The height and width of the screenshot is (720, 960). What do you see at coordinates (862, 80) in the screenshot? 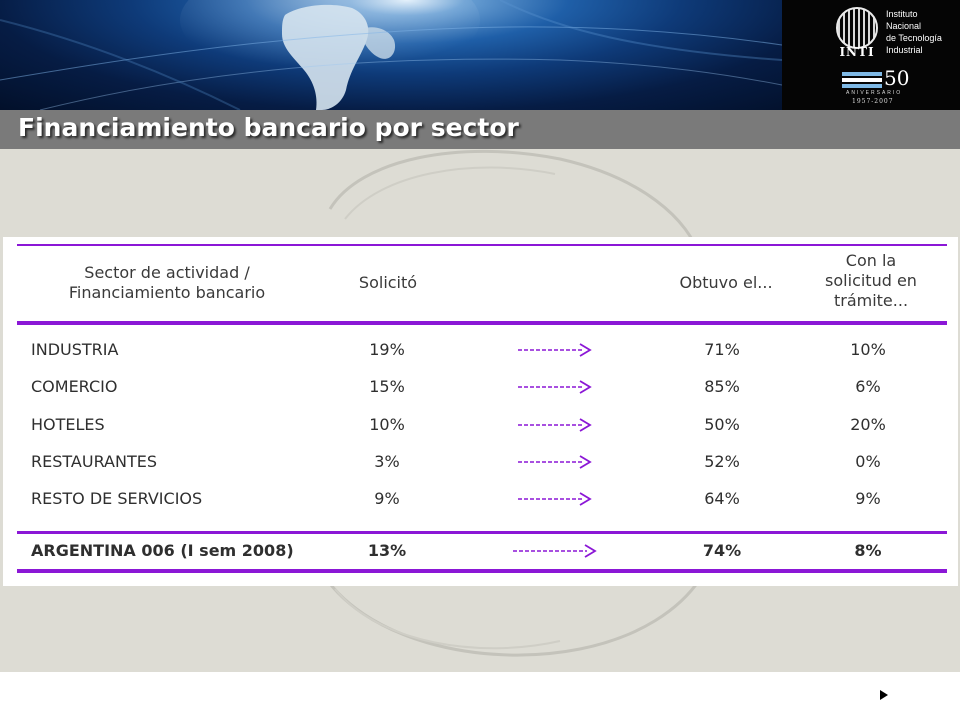
I see `anniversary-stripes` at bounding box center [862, 80].